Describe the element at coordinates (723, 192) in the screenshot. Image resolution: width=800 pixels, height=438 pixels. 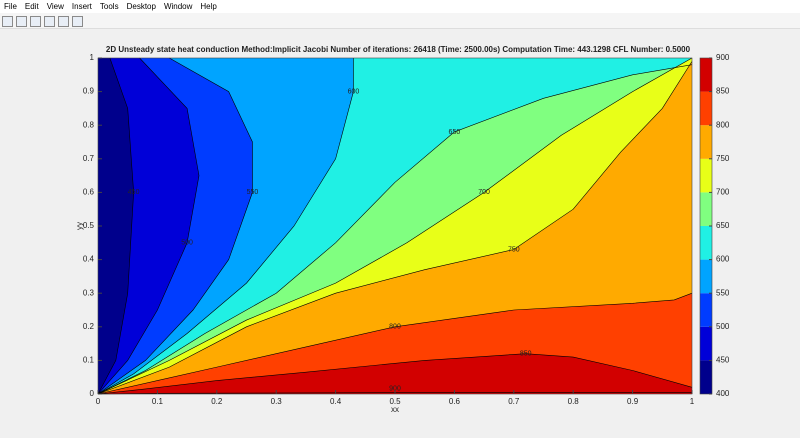
I see `colorbar-tick-label: 700` at that location.